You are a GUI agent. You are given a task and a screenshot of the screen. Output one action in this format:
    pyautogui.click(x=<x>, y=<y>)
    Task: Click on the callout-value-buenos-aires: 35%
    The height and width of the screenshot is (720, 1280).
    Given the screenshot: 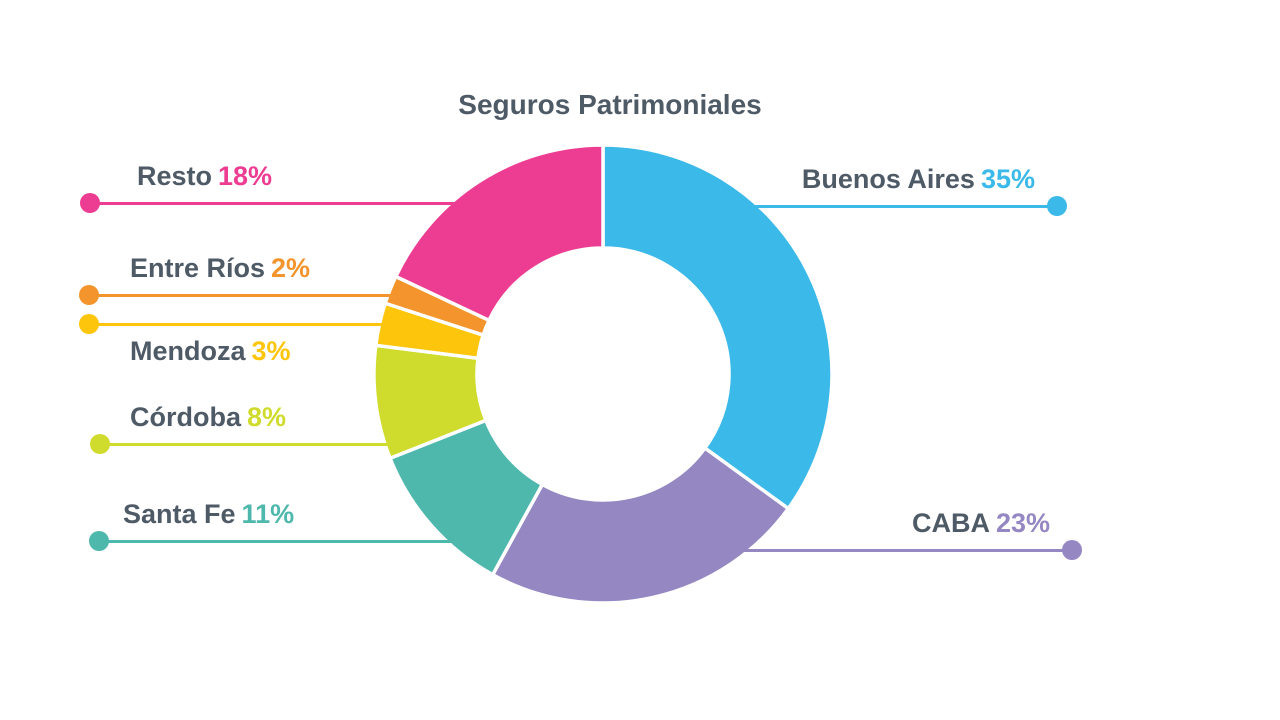 What is the action you would take?
    pyautogui.click(x=1007, y=179)
    